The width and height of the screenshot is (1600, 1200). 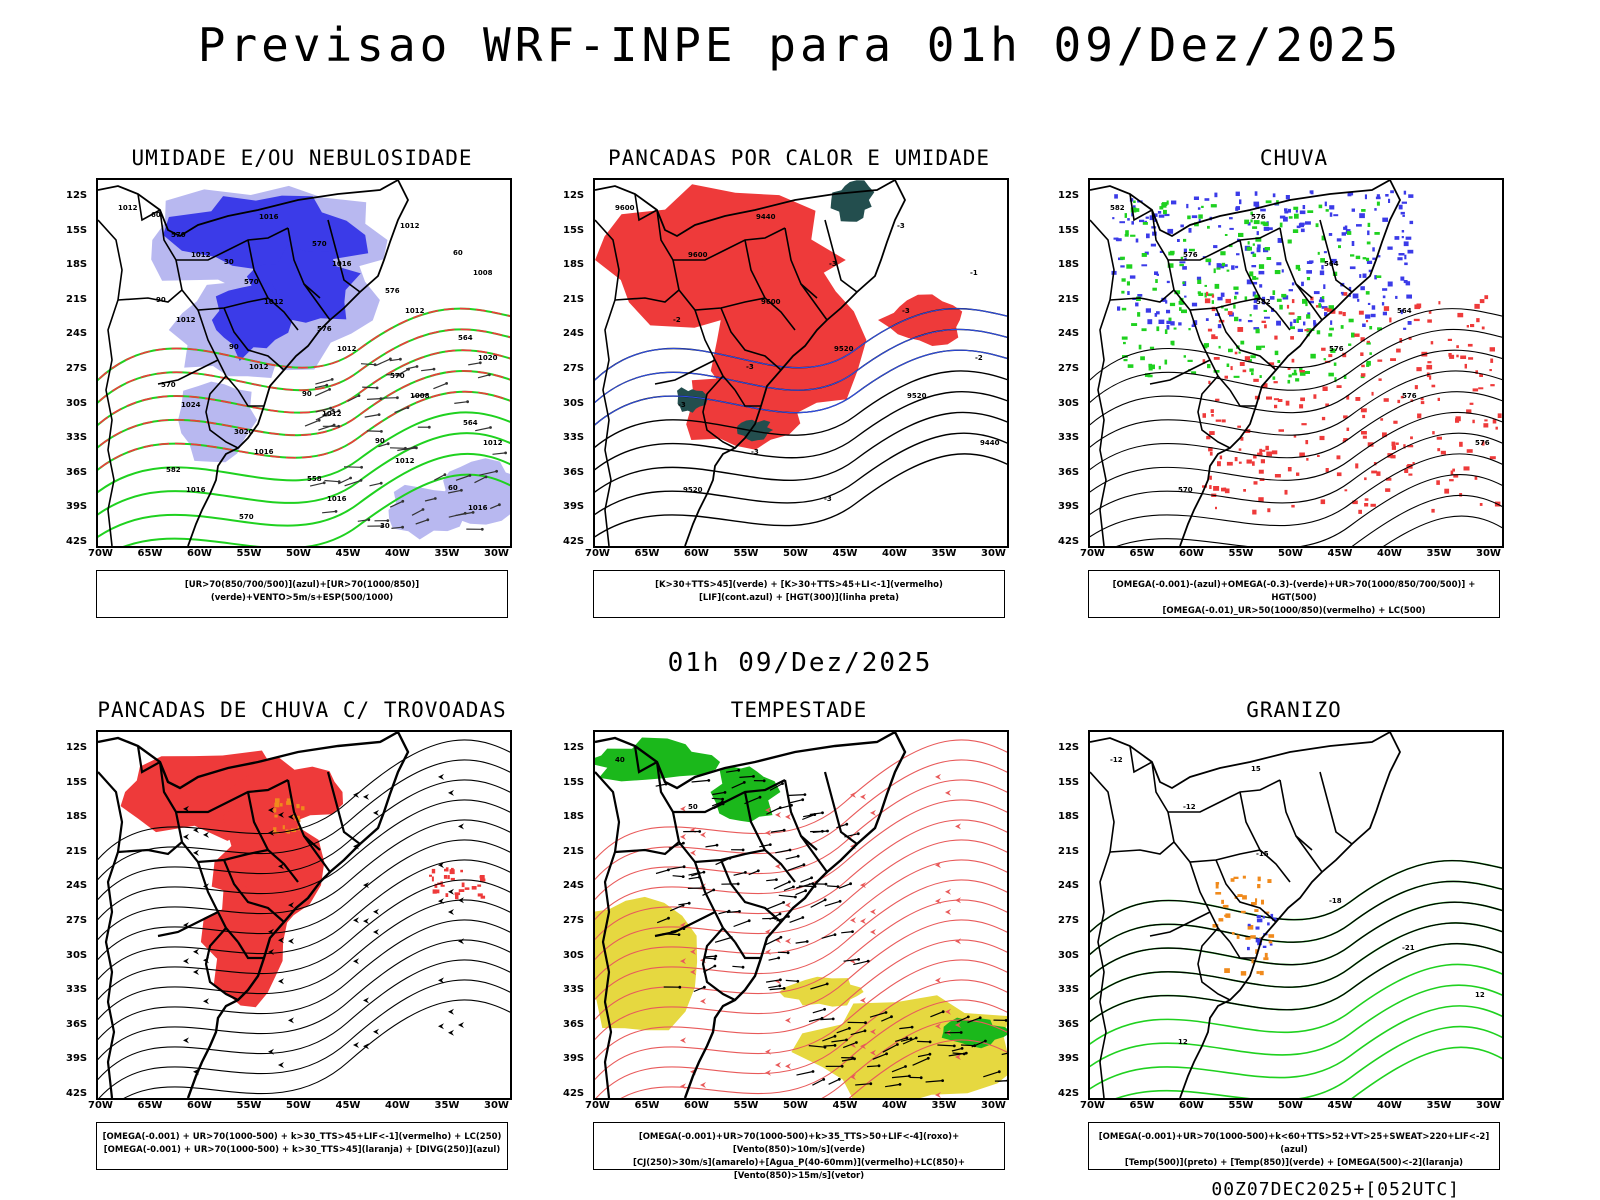 I want to click on latitude-label: 24S, so click(x=77, y=334).